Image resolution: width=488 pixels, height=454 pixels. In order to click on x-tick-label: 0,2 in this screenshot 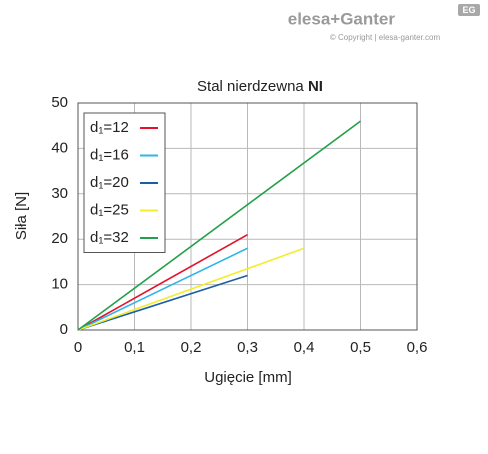, I will do `click(191, 347)`.